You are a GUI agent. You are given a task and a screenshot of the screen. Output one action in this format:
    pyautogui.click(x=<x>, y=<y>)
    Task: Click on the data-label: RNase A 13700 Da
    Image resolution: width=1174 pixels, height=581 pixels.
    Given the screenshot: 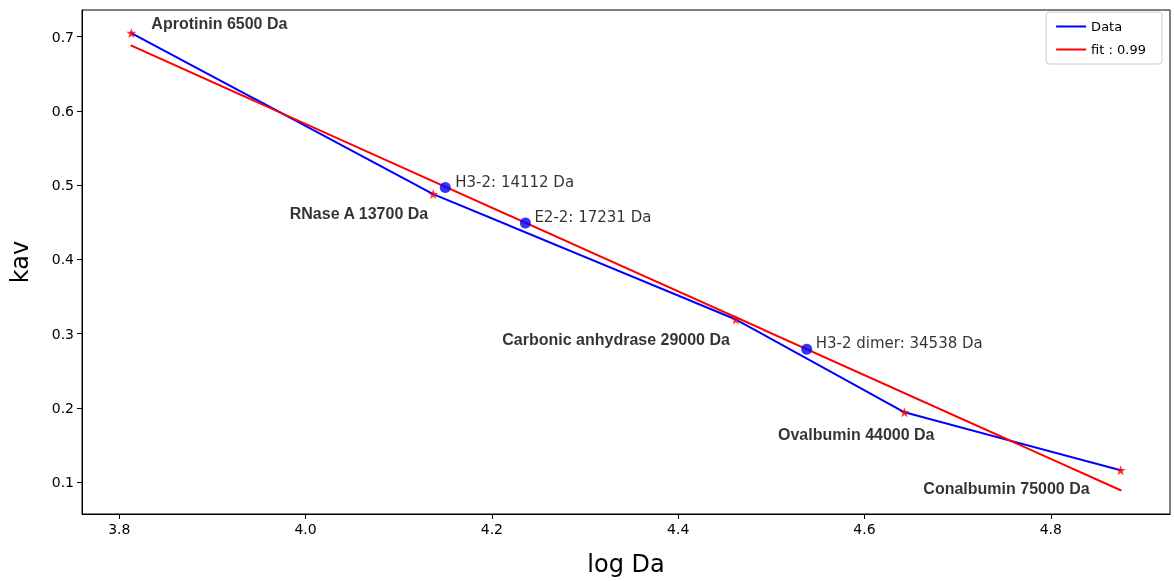 What is the action you would take?
    pyautogui.click(x=359, y=213)
    